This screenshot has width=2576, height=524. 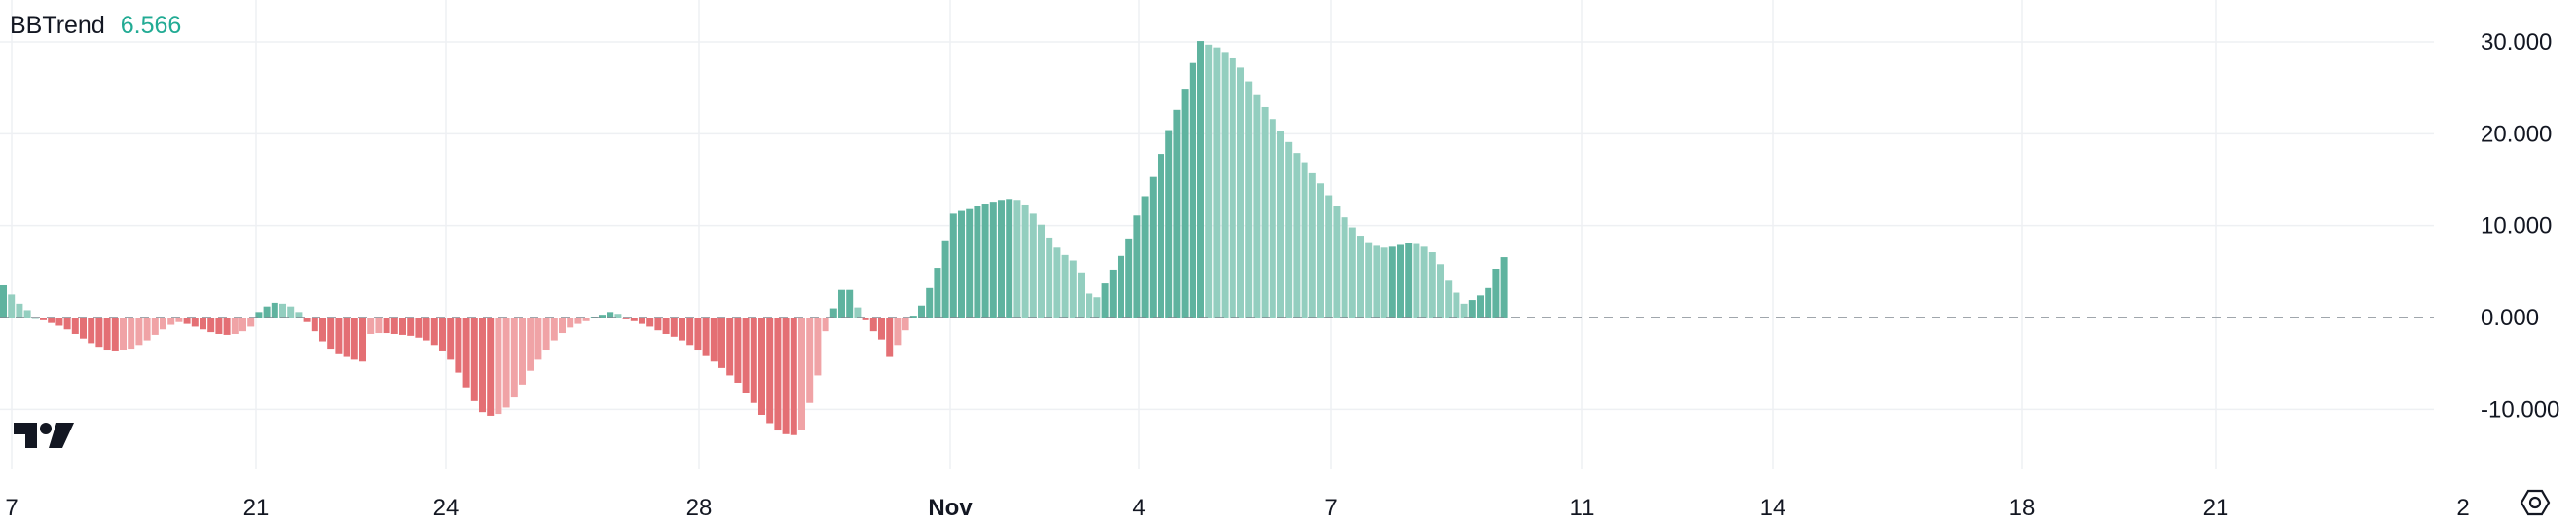 What do you see at coordinates (2520, 226) in the screenshot?
I see `y-axis: 30.000 20.000 10.000 0.000 -10.000` at bounding box center [2520, 226].